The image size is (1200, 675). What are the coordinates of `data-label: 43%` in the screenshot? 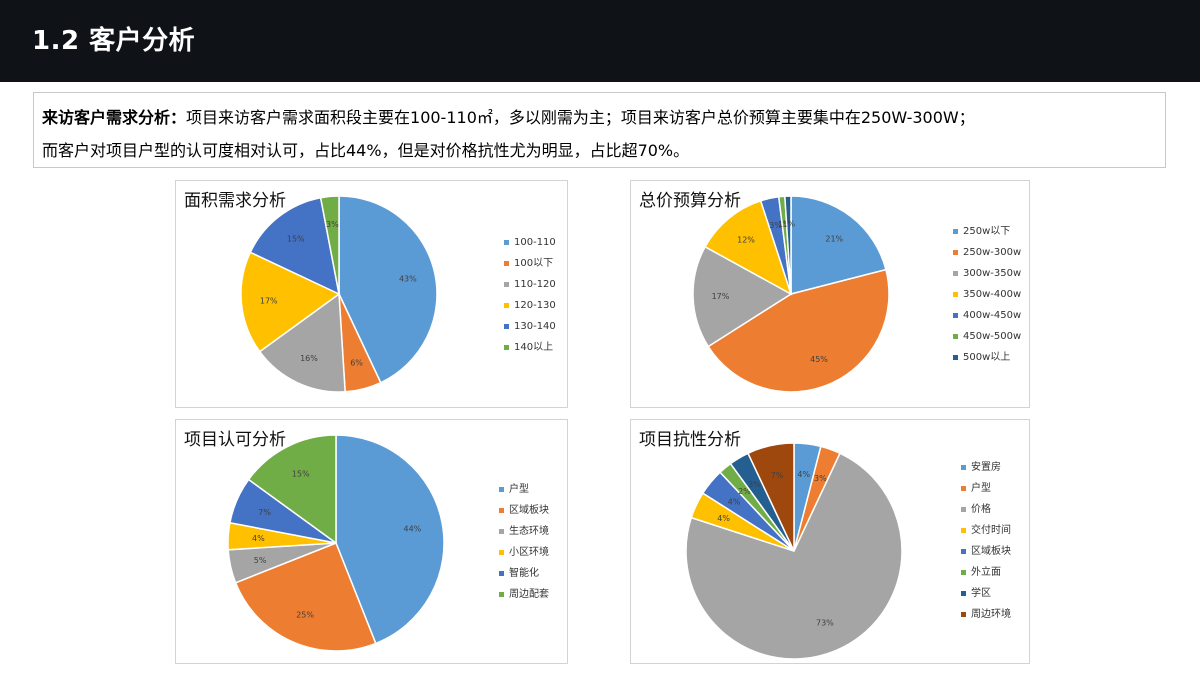 It's located at (408, 279).